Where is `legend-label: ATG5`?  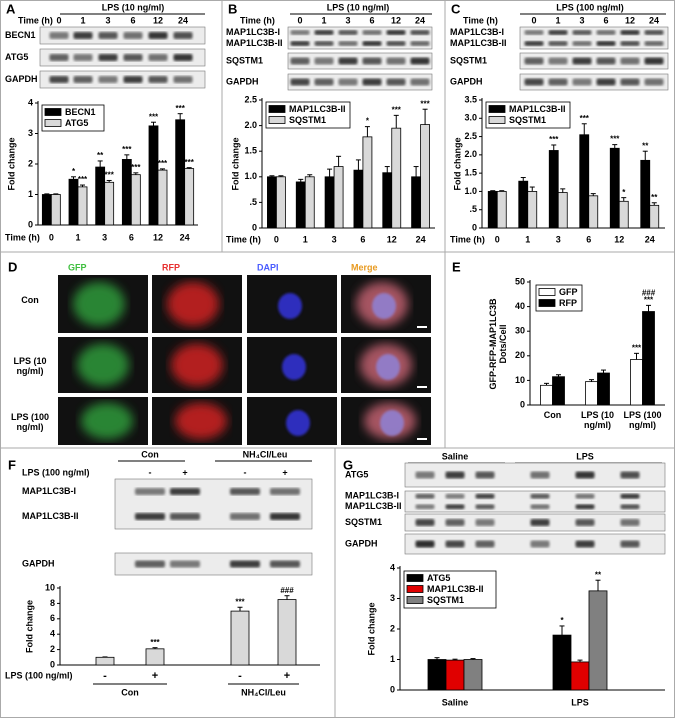
legend-label: ATG5 is located at coordinates (76, 123).